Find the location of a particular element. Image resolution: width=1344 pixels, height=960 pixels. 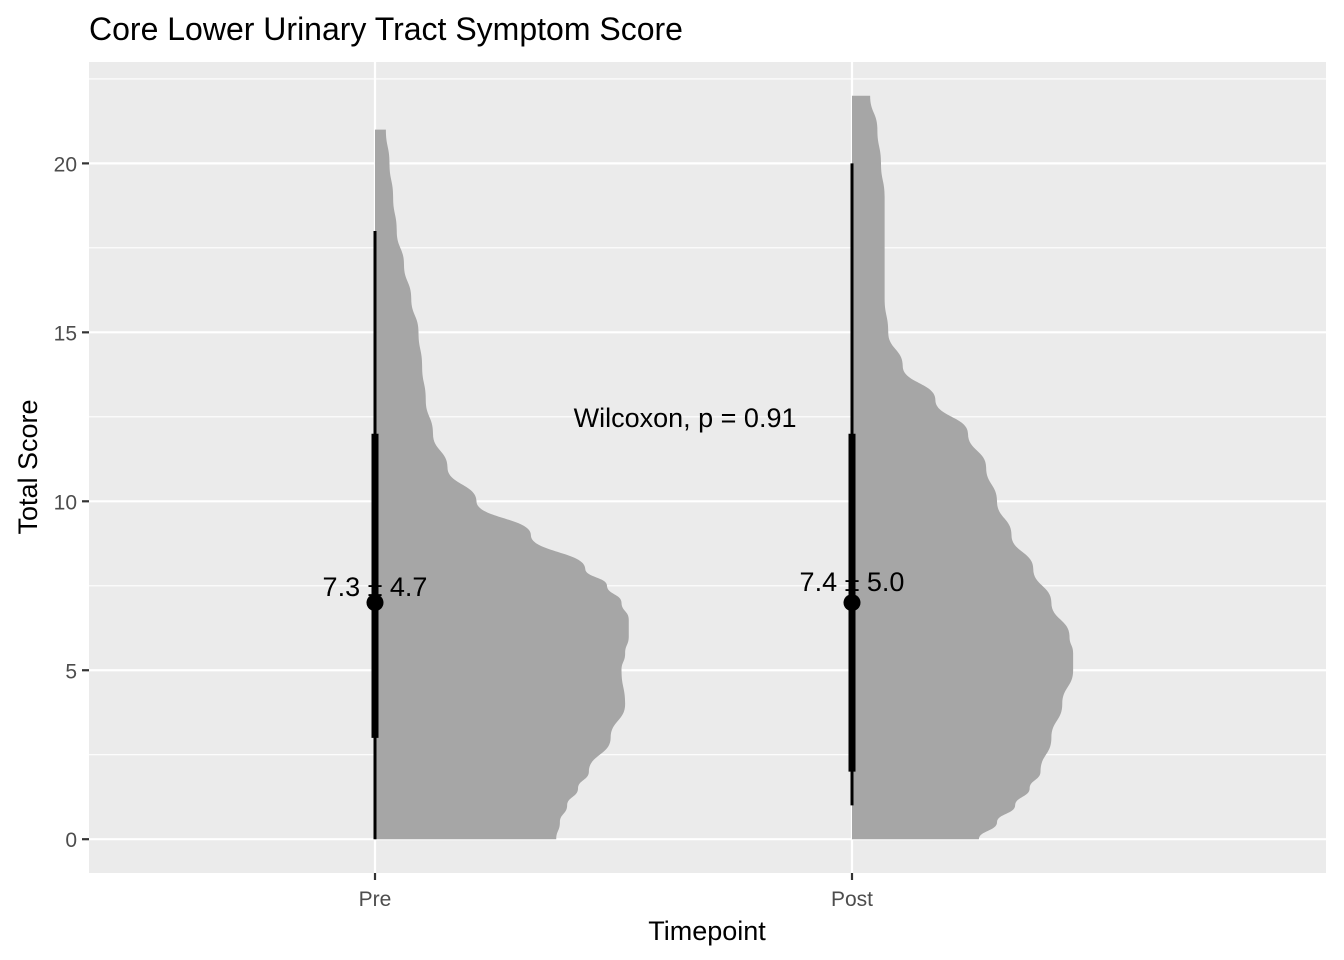

chart-title: Core Lower Urinary Tract Symptom Score is located at coordinates (386, 29).